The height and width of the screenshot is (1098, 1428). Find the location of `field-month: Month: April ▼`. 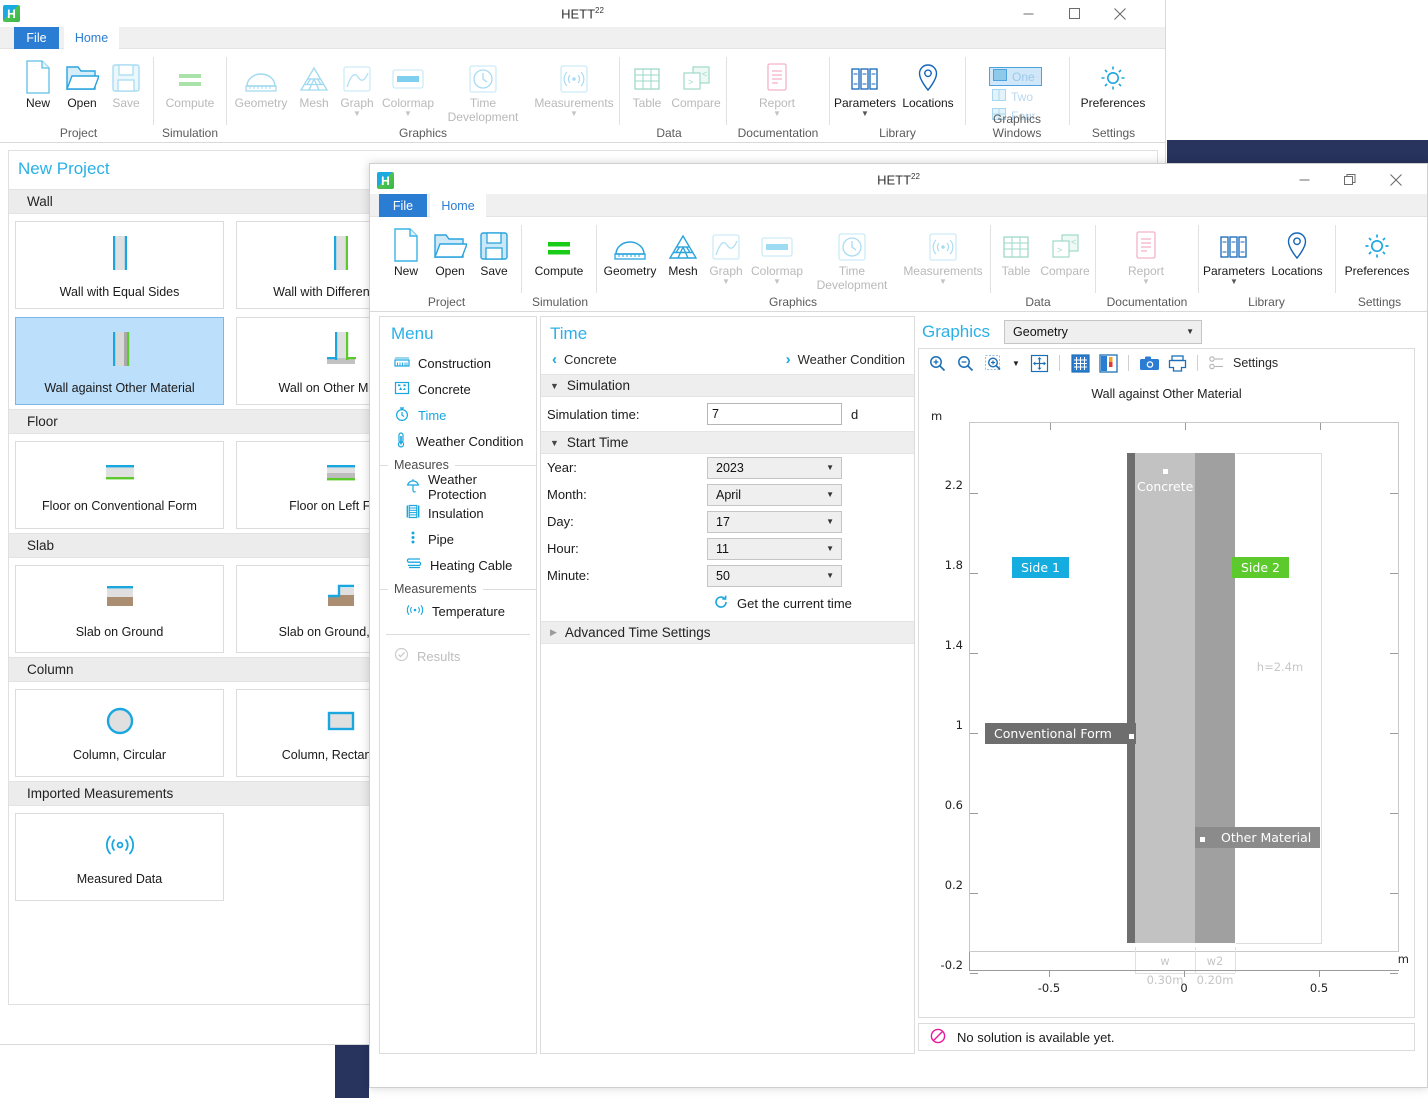

field-month: Month: April ▼ is located at coordinates (727, 494).